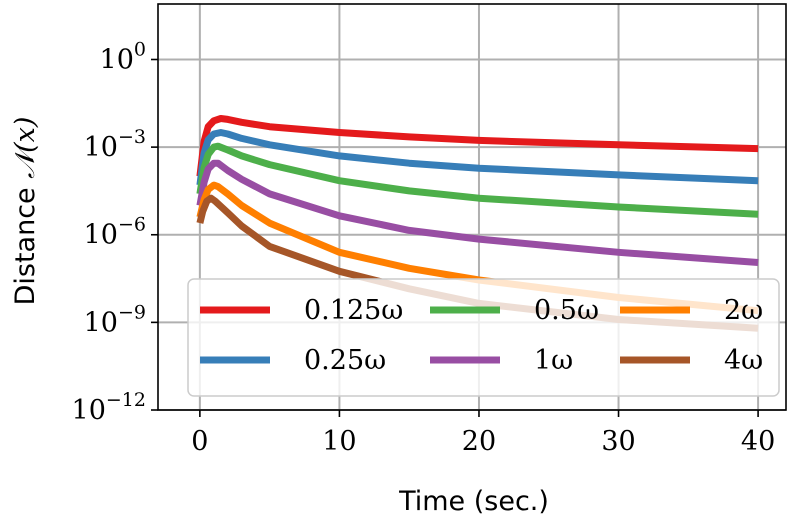 The height and width of the screenshot is (524, 793). What do you see at coordinates (743, 360) in the screenshot?
I see `legend-label: 4ω` at bounding box center [743, 360].